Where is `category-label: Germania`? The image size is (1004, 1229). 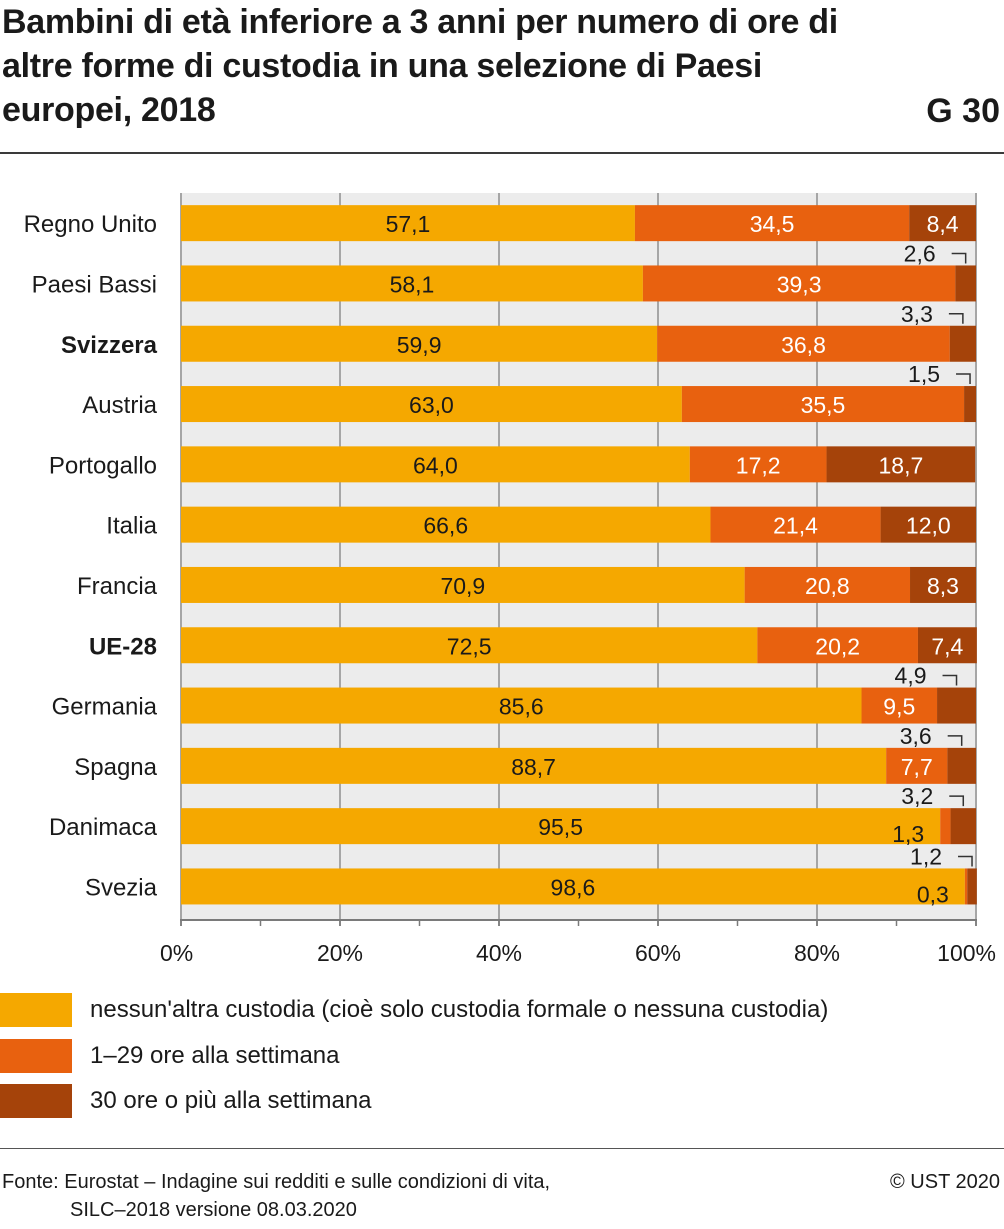 category-label: Germania is located at coordinates (105, 707).